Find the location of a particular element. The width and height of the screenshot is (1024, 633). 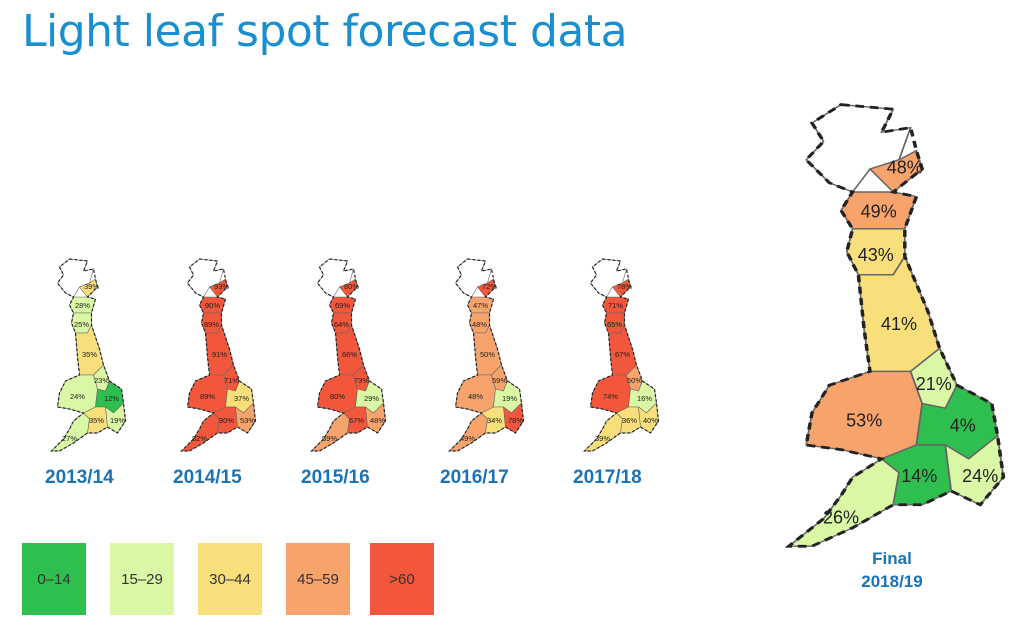

region-label-escot: 93% is located at coordinates (221, 286).